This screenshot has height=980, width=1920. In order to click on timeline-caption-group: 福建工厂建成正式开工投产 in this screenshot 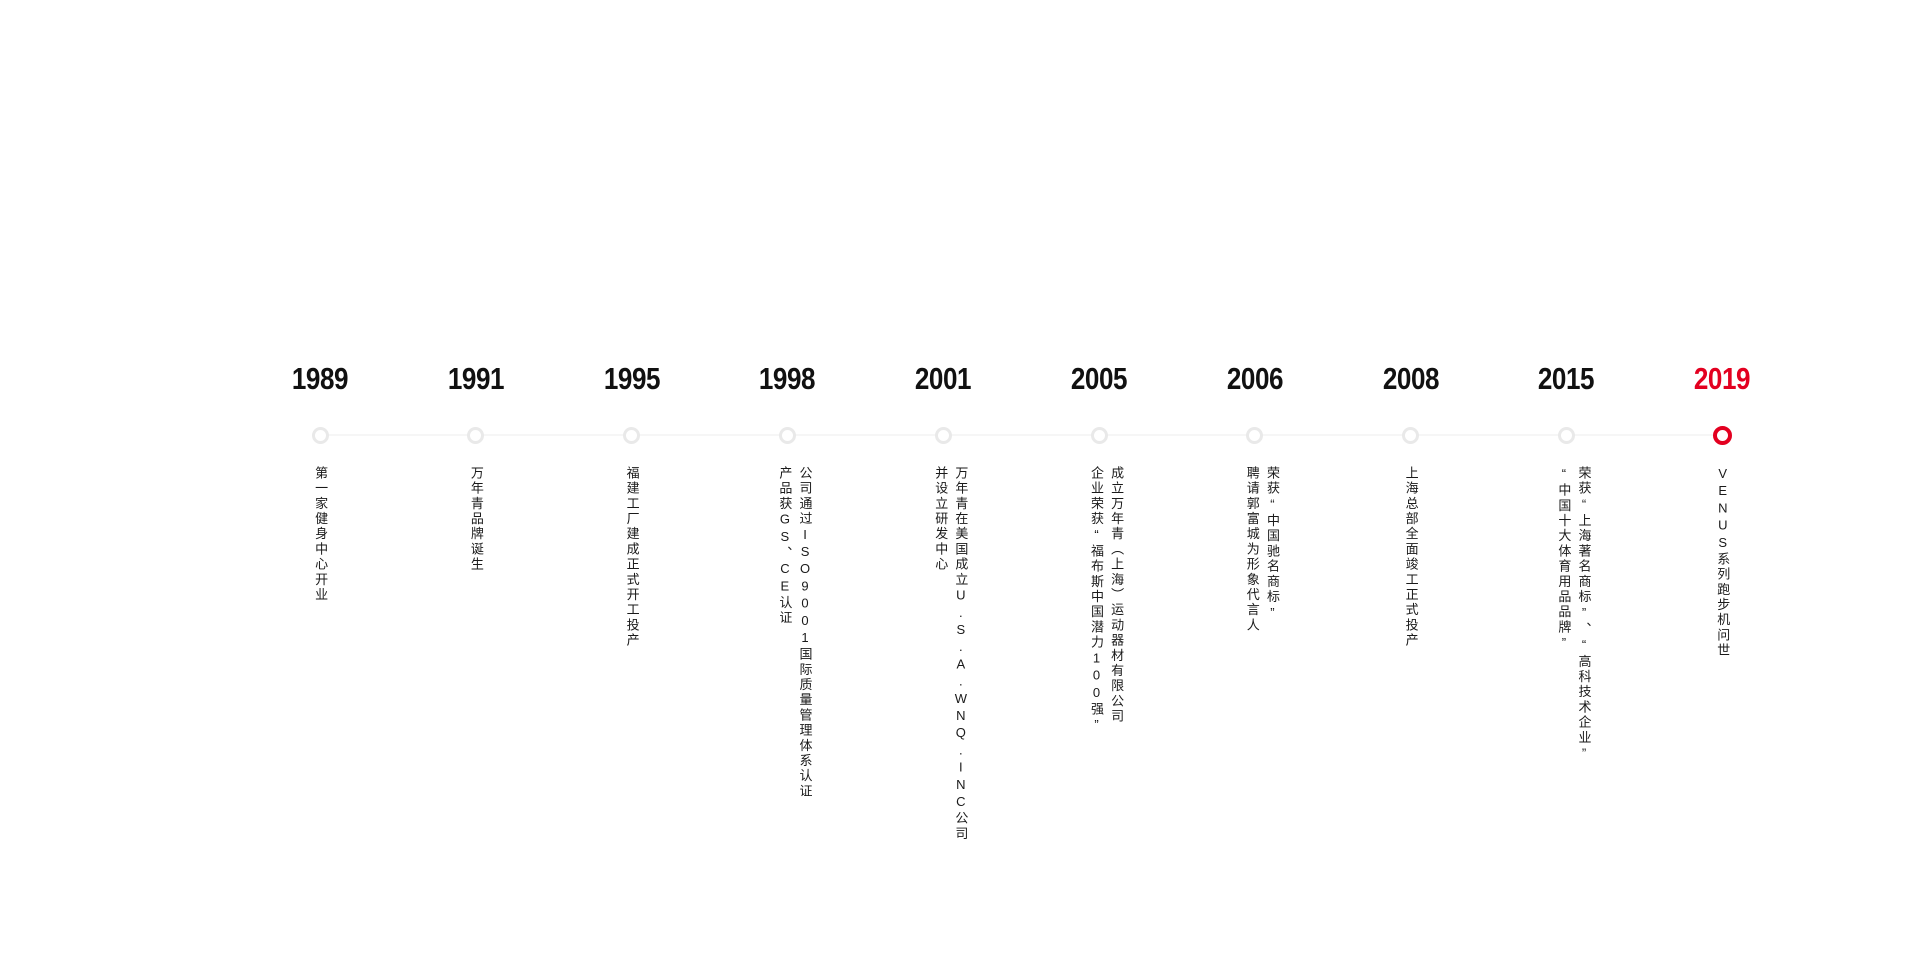, I will do `click(632, 557)`.